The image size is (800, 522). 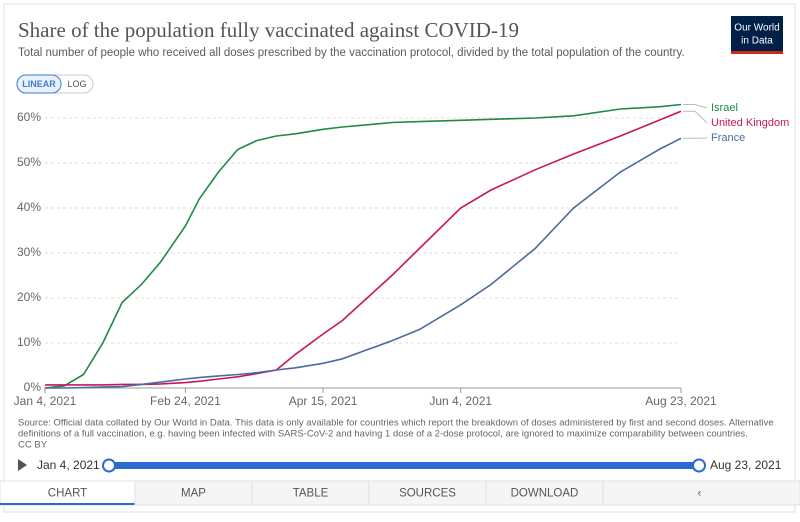 What do you see at coordinates (29, 207) in the screenshot?
I see `y-tick-label: 40%` at bounding box center [29, 207].